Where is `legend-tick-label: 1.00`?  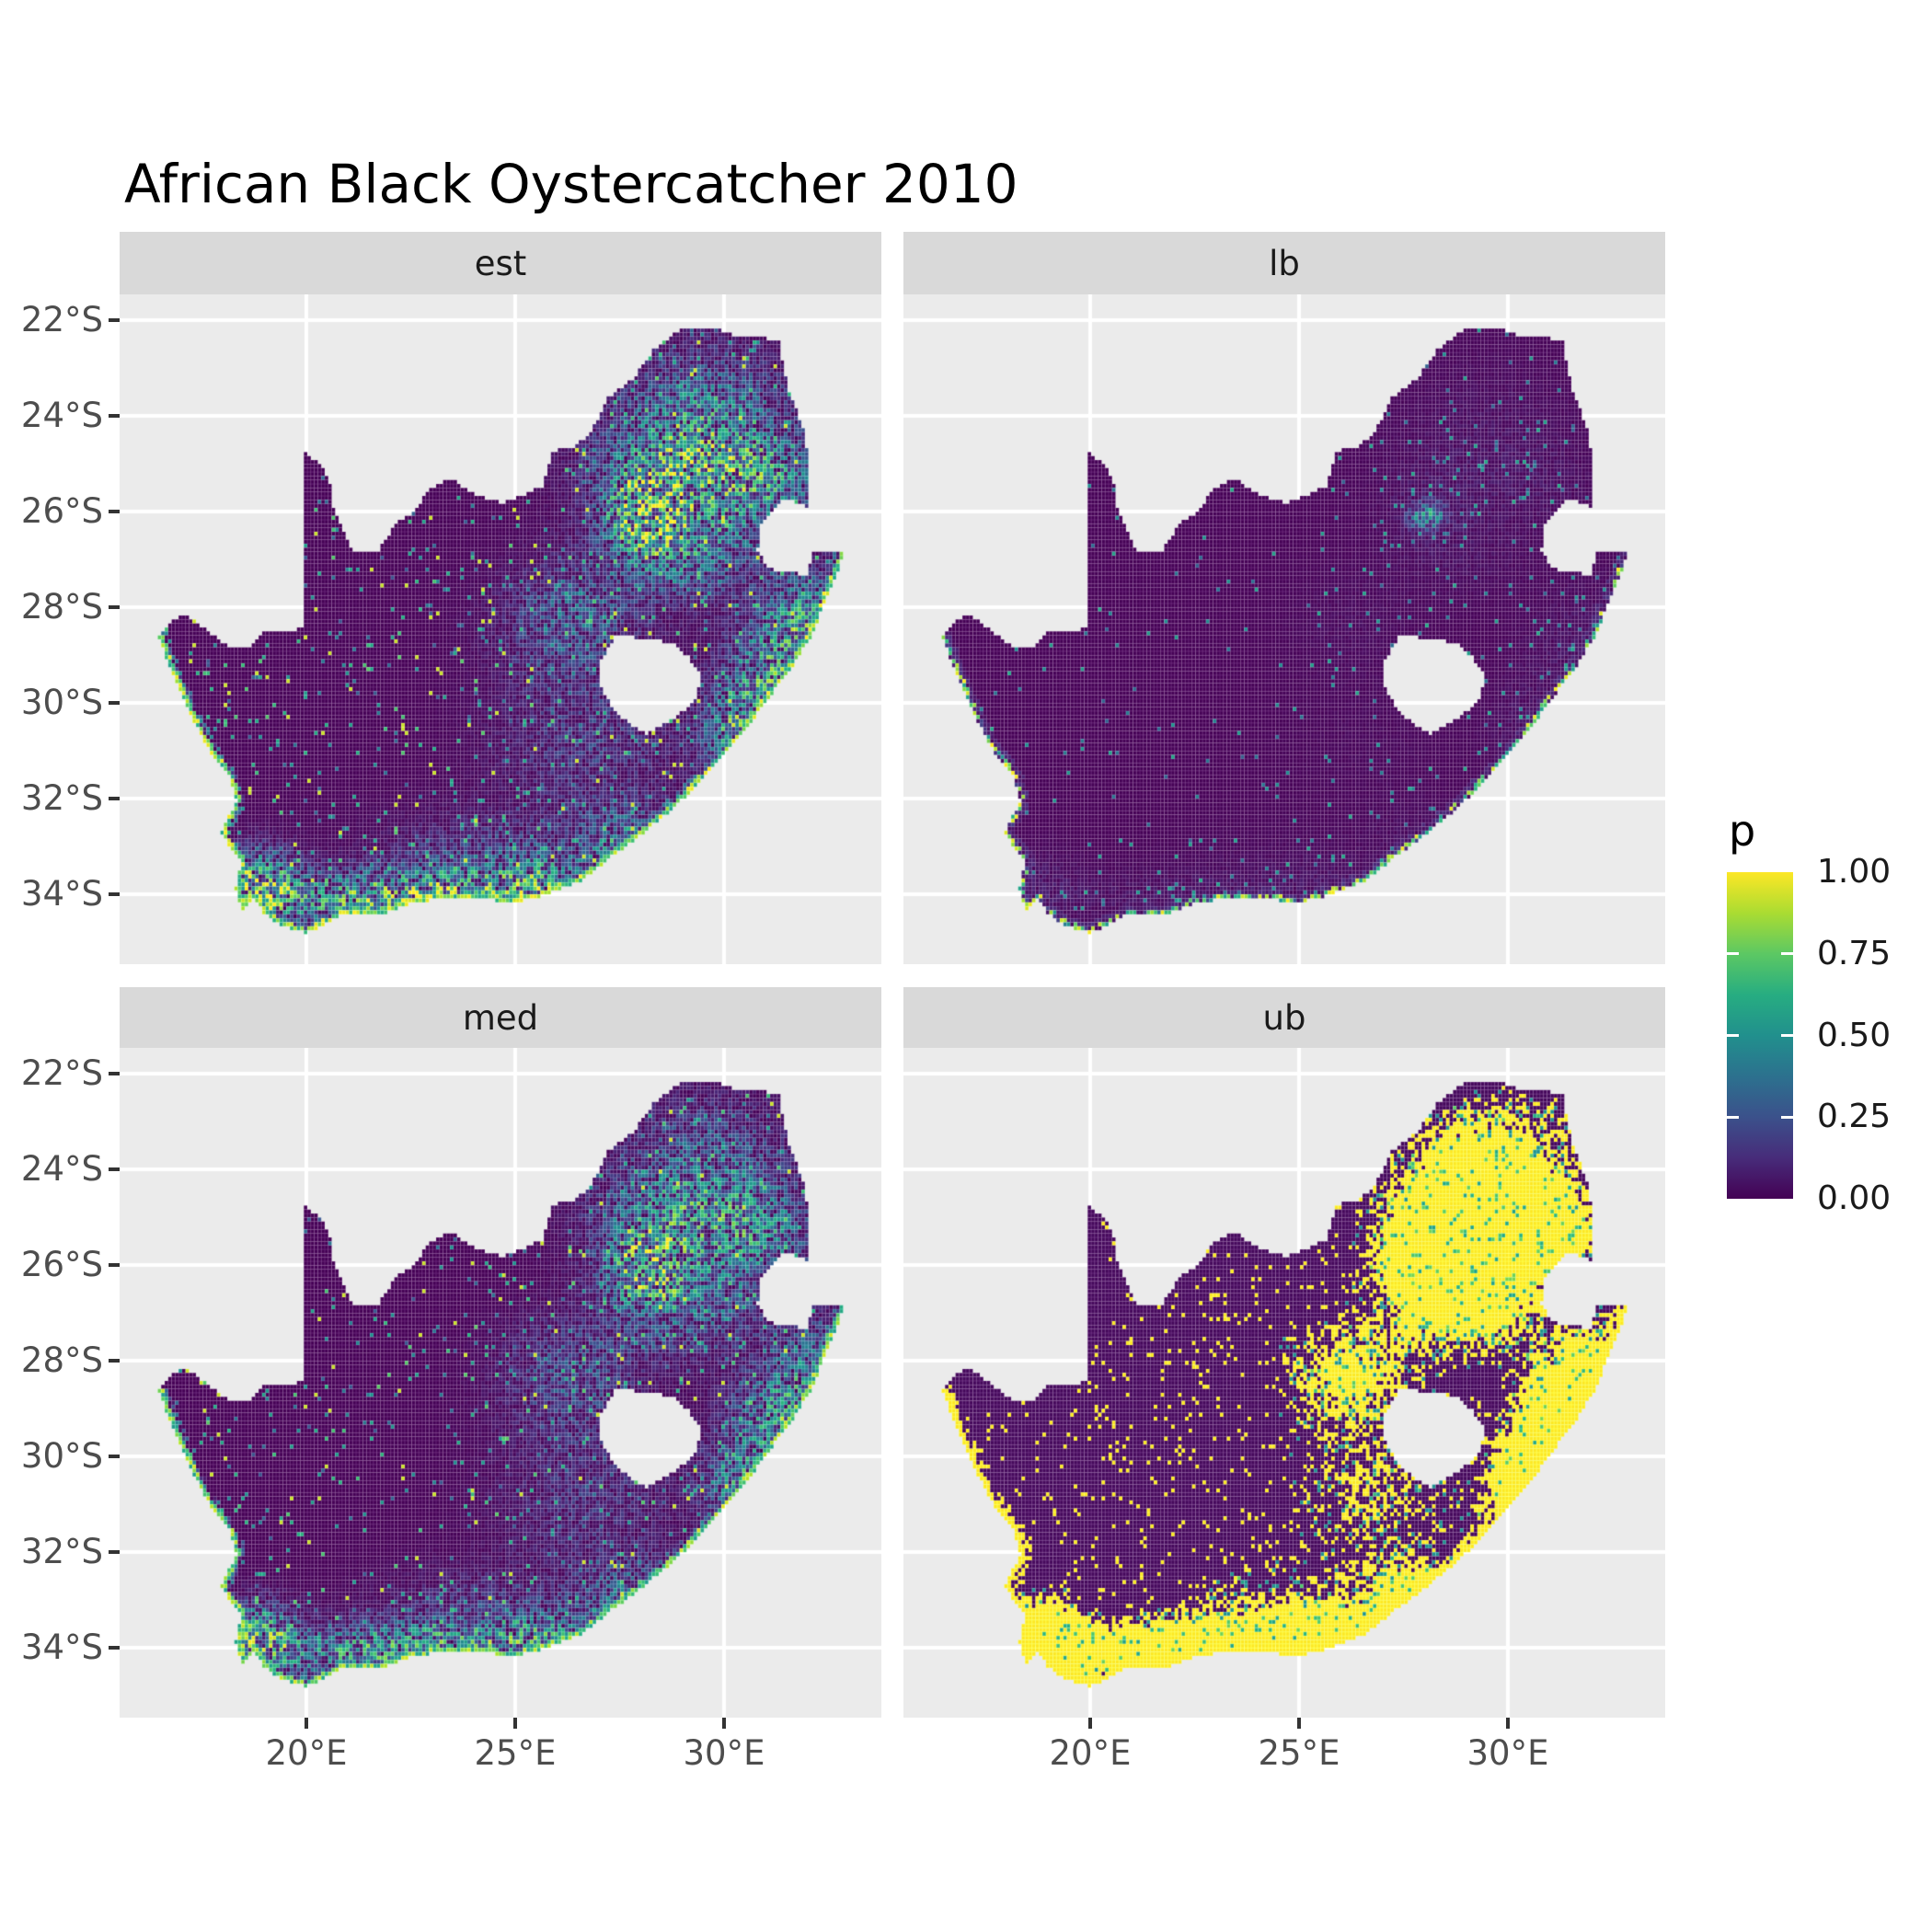 legend-tick-label: 1.00 is located at coordinates (1854, 872).